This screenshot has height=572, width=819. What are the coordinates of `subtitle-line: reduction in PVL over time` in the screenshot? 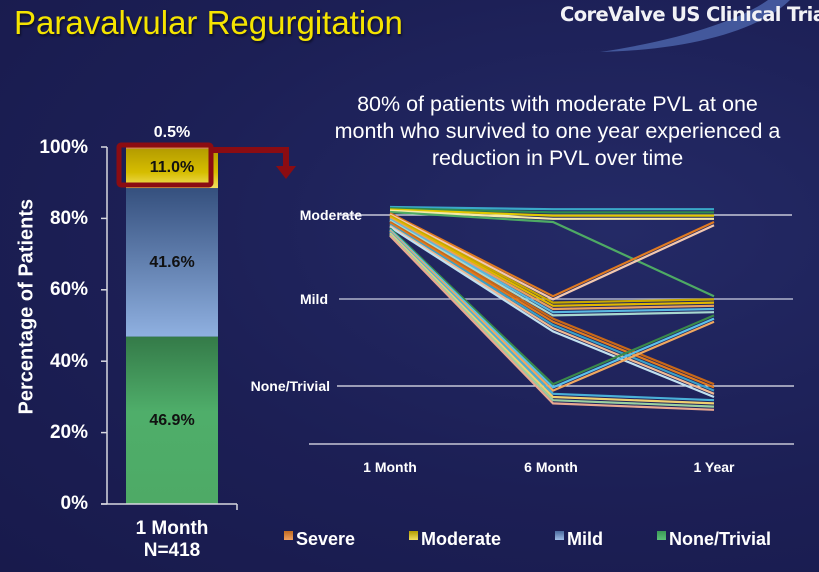 It's located at (557, 158).